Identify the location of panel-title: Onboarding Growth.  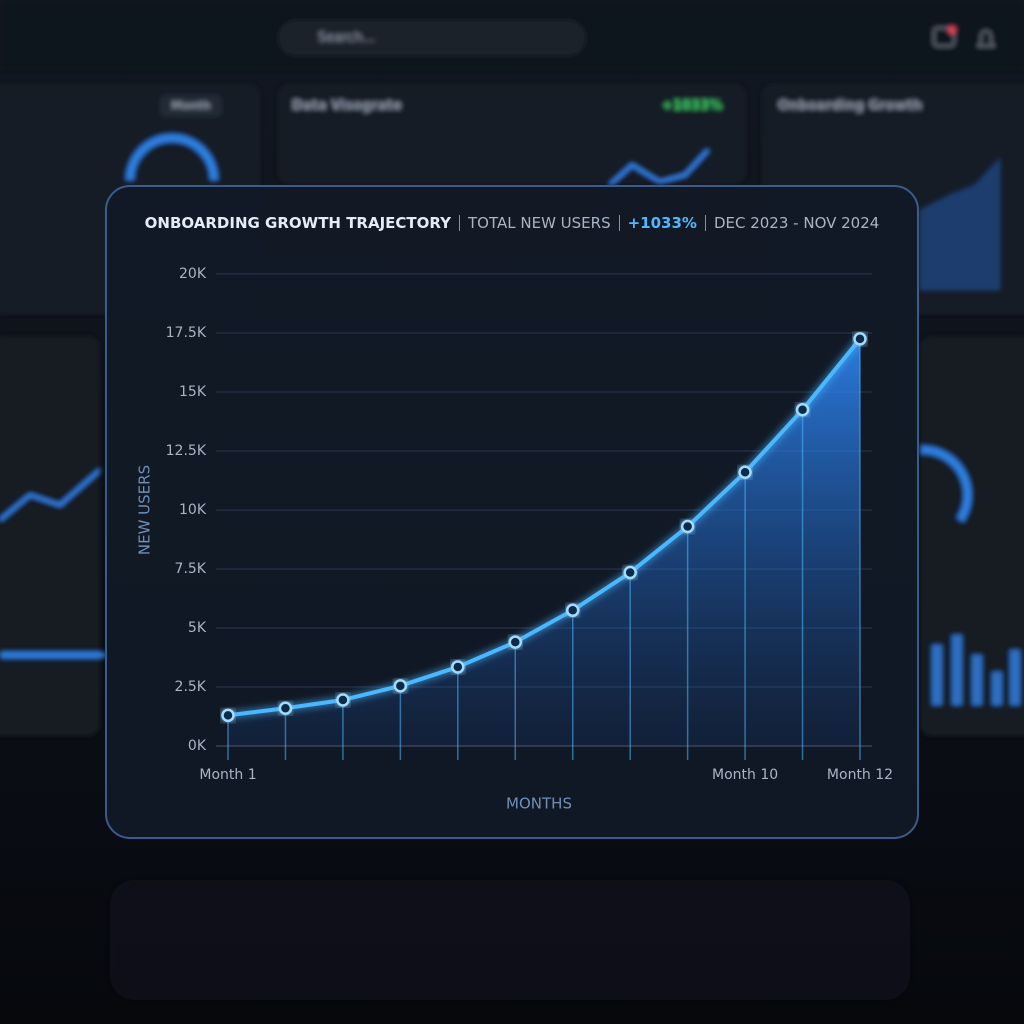
(850, 106).